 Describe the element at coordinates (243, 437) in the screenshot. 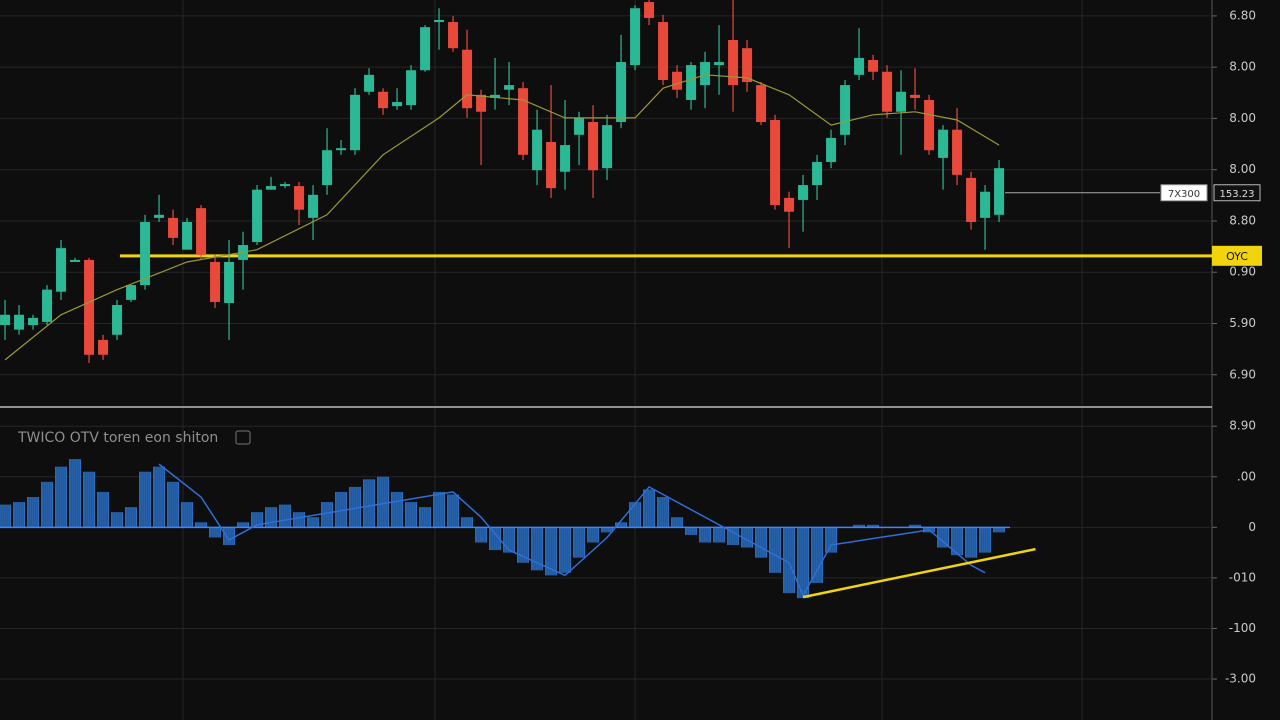

I see `settings-icon` at that location.